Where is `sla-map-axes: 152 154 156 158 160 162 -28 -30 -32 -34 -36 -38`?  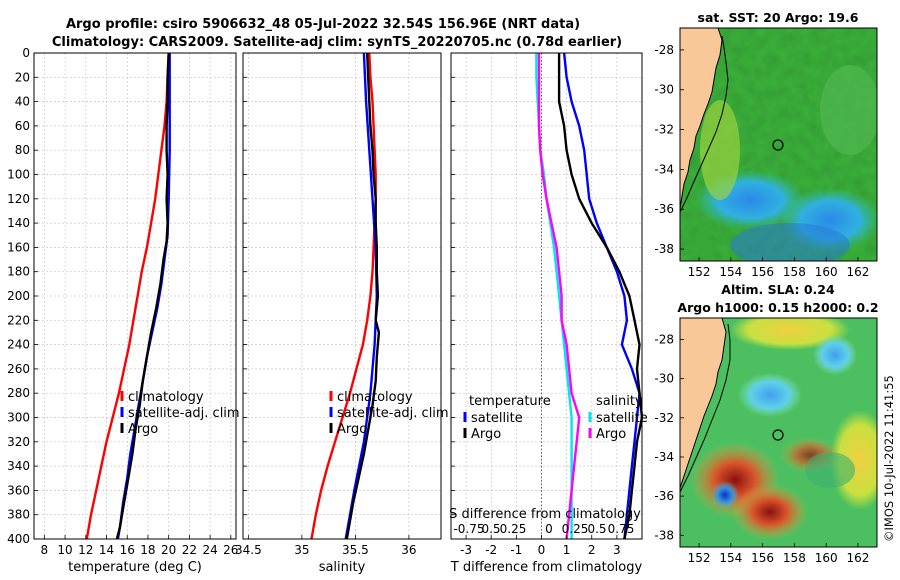
sla-map-axes: 152 154 156 158 160 162 -28 -30 -32 -34 -36 -38 is located at coordinates (761, 449).